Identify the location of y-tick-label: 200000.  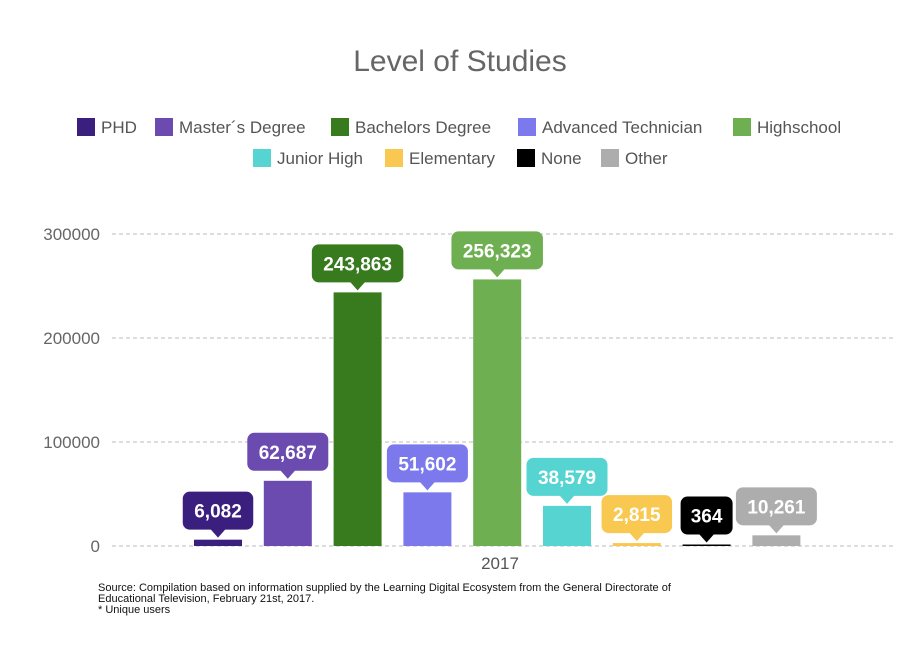
(71, 338).